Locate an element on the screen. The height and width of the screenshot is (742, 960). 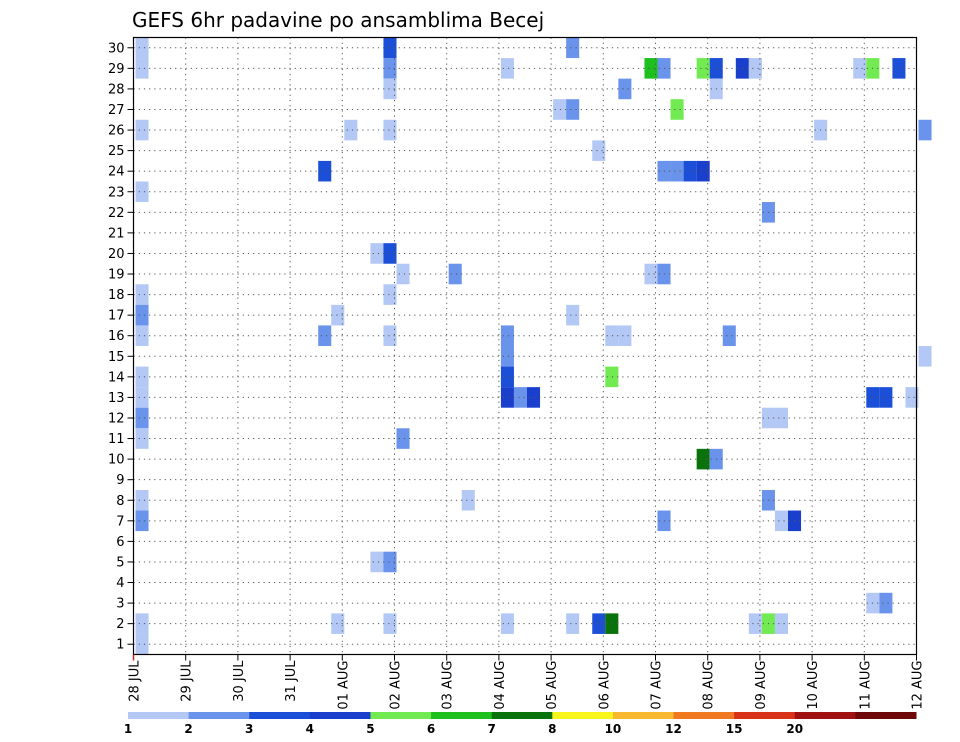
xtick-label-8: 05 AUG is located at coordinates (552, 685).